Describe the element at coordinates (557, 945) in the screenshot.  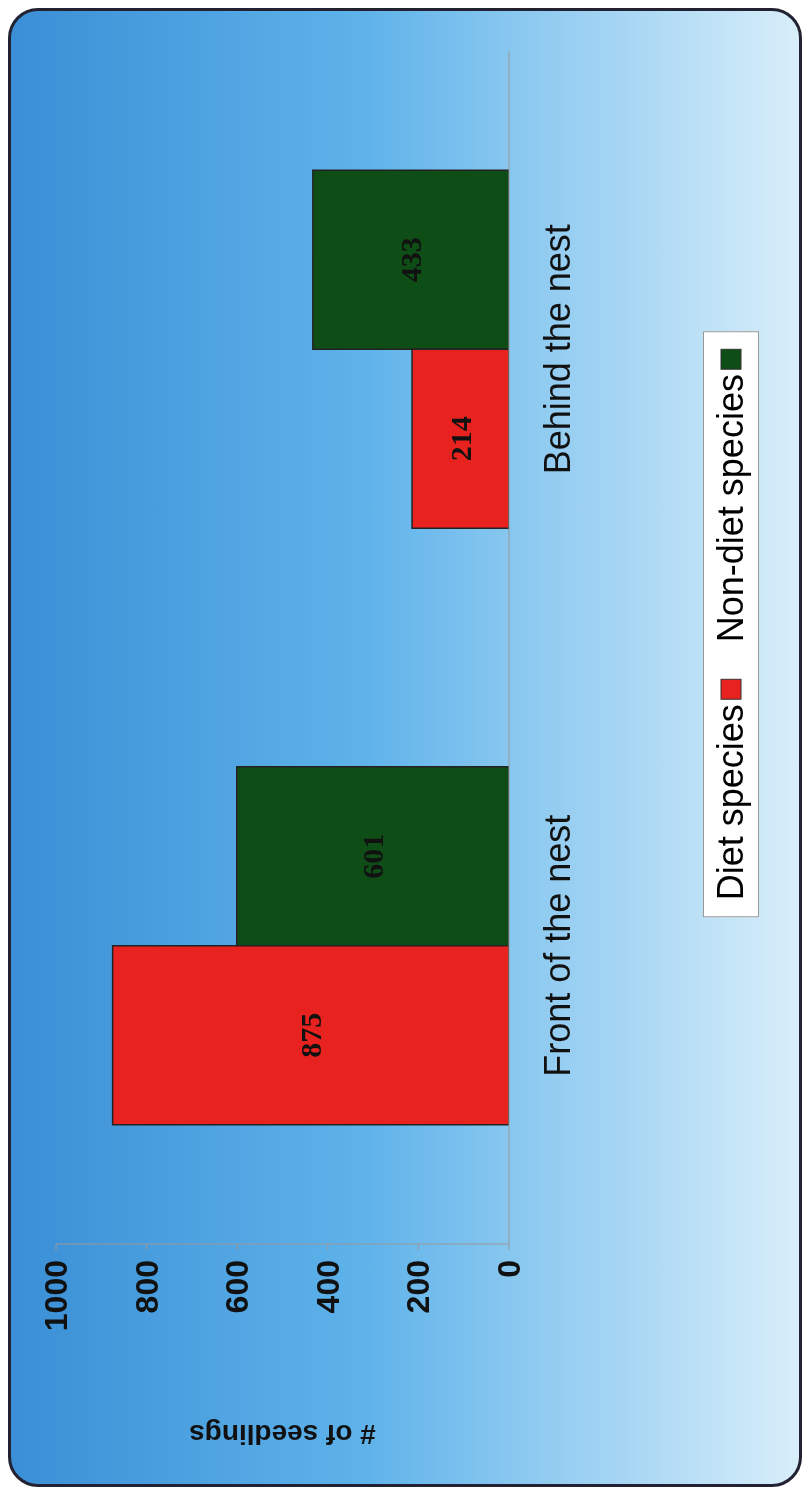
I see `y-tick-label: Front of the nest` at that location.